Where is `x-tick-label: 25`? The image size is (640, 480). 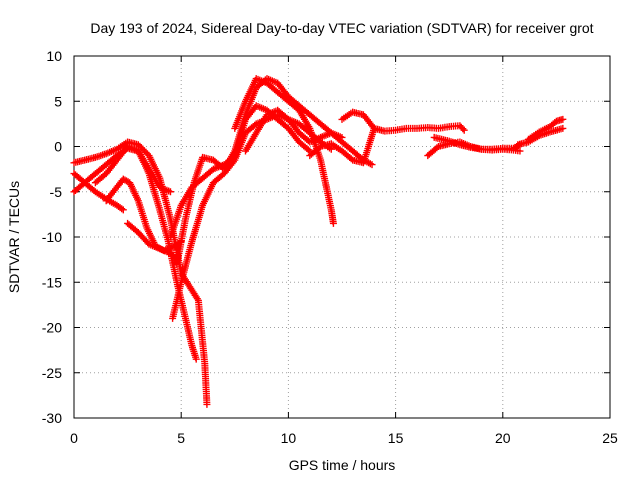
x-tick-label: 25 is located at coordinates (610, 438).